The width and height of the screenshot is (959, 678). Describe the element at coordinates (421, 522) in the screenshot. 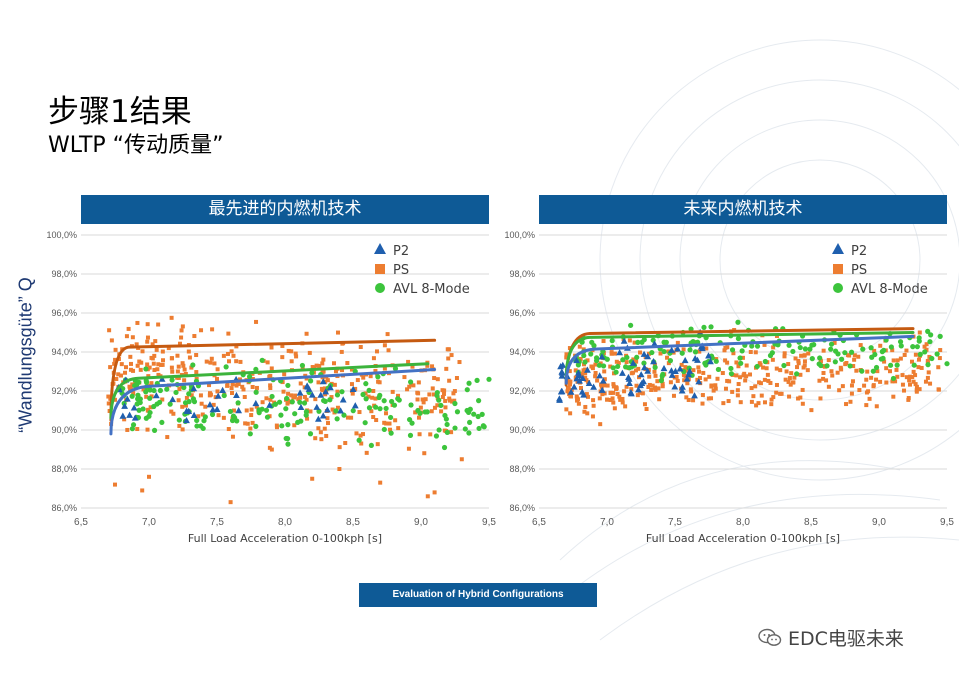

I see `left-x-tick-label: 9,0` at that location.